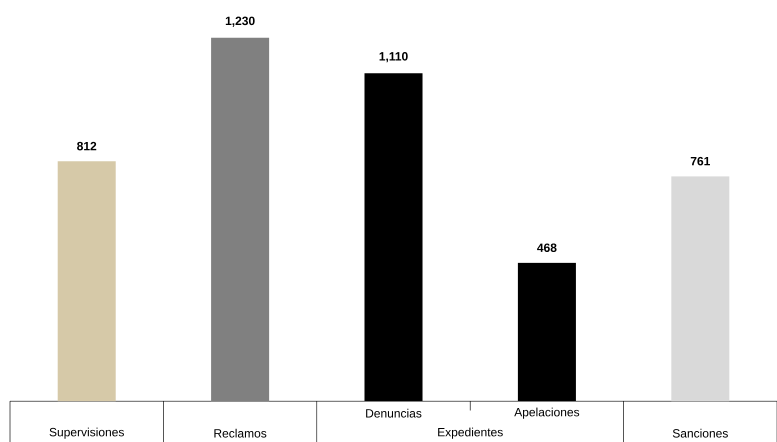  I want to click on x-tick-label: Reclamos, so click(240, 433).